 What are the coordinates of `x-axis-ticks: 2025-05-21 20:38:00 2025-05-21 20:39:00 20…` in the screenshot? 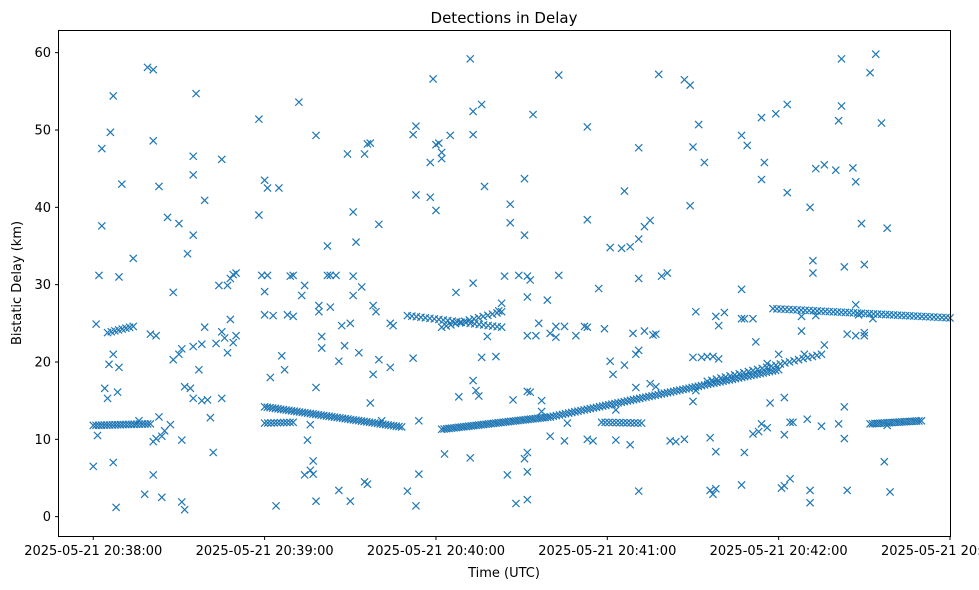 It's located at (501, 547).